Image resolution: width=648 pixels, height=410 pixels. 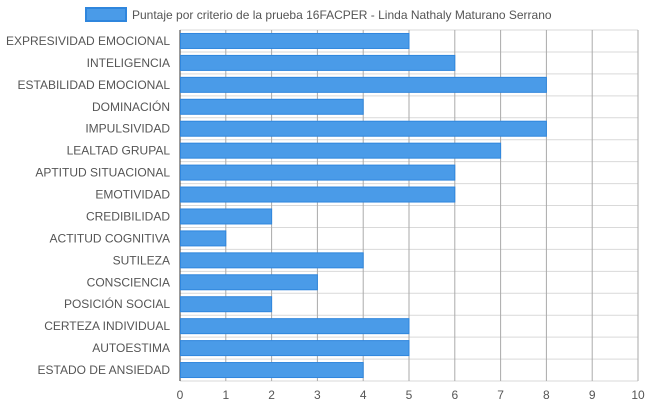 What do you see at coordinates (317, 395) in the screenshot?
I see `x-tick-label: 3` at bounding box center [317, 395].